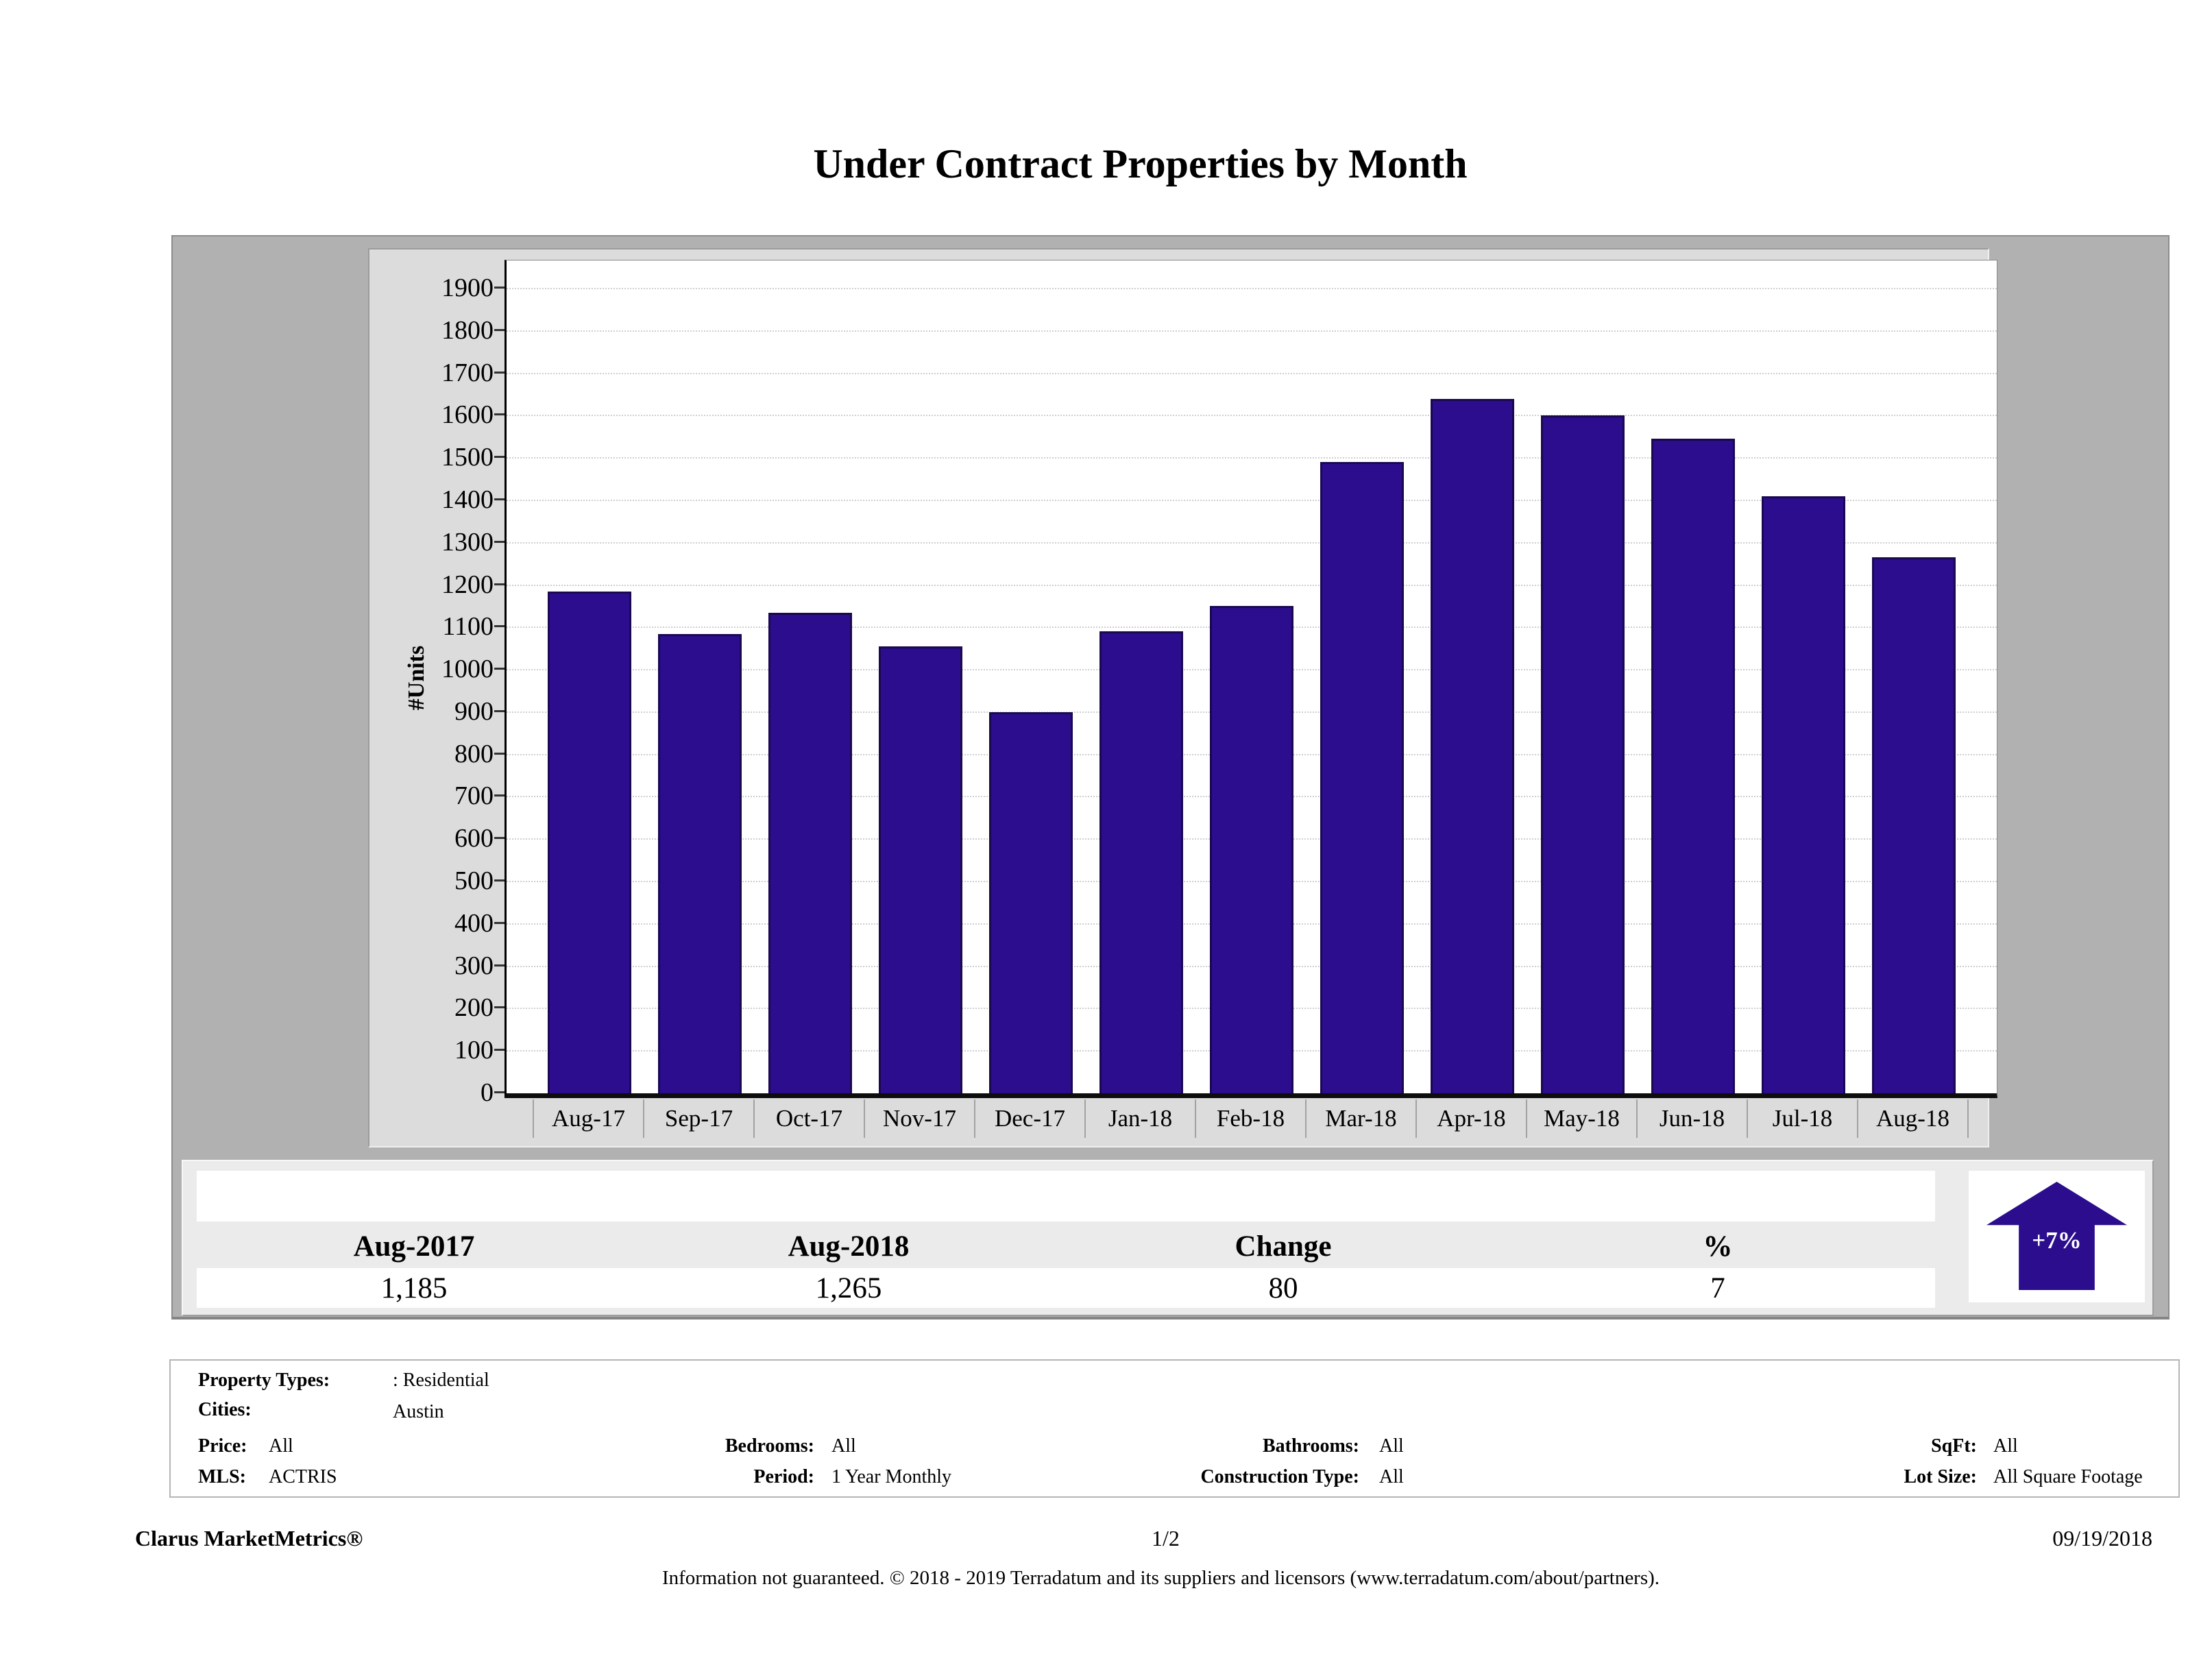 This screenshot has height=1678, width=2212. Describe the element at coordinates (467, 499) in the screenshot. I see `y-tick-label-1400: 1400` at that location.